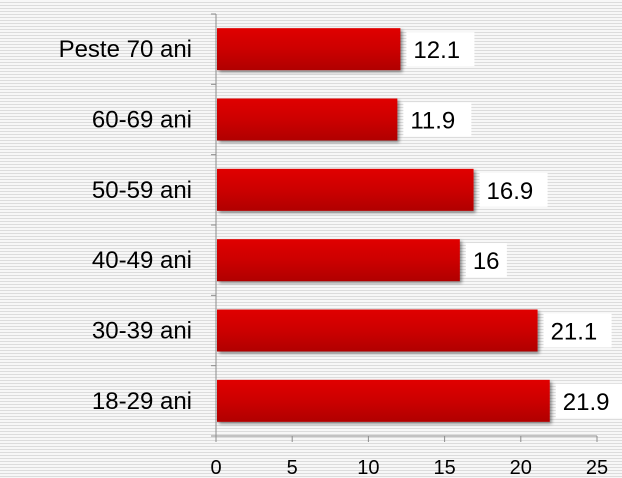  I want to click on value-label: 12.1, so click(436, 50).